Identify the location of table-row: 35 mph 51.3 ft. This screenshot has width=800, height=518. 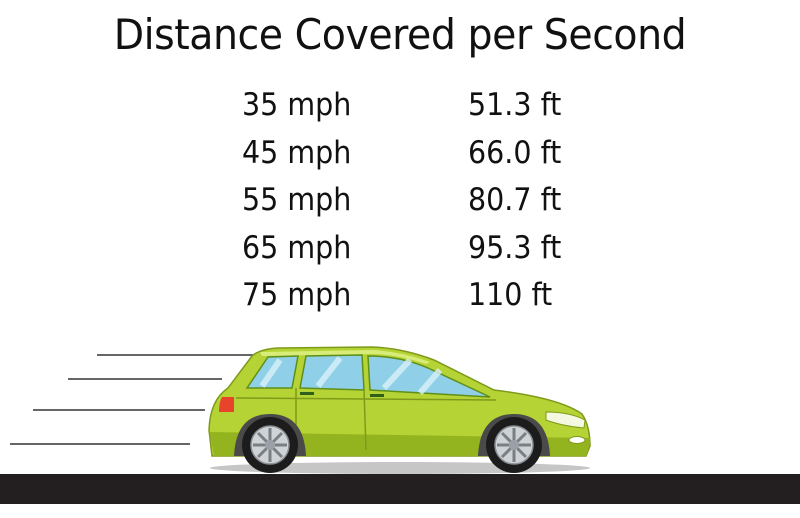
(418, 106).